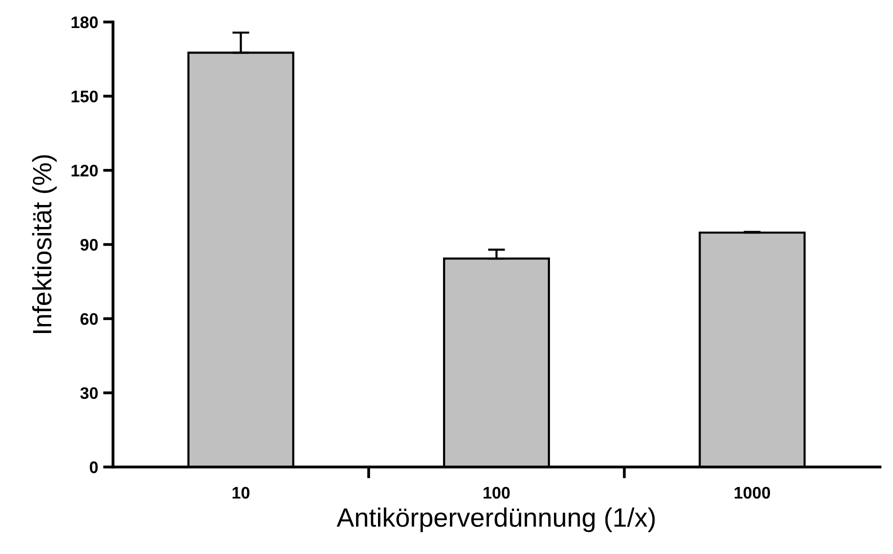 The height and width of the screenshot is (554, 893). Describe the element at coordinates (44, 244) in the screenshot. I see `y-axis-title: Infektiosität (%)` at that location.